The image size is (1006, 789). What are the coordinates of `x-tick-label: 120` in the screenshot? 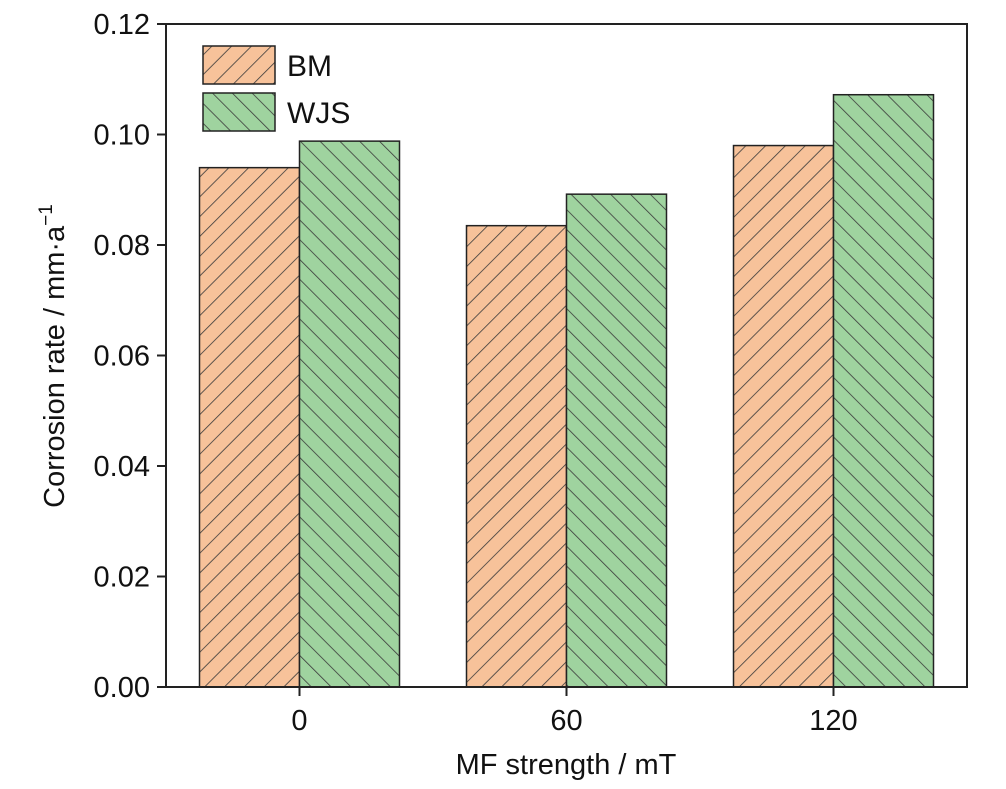 It's located at (833, 721).